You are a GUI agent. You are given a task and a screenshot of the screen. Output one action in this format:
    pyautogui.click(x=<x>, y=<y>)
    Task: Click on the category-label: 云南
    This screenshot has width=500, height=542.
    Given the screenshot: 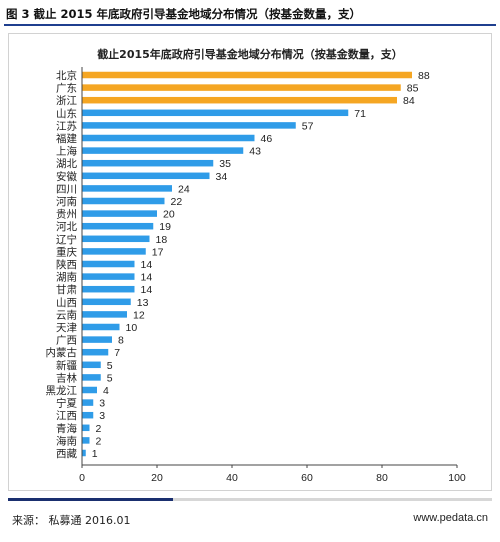 What is the action you would take?
    pyautogui.click(x=66, y=314)
    